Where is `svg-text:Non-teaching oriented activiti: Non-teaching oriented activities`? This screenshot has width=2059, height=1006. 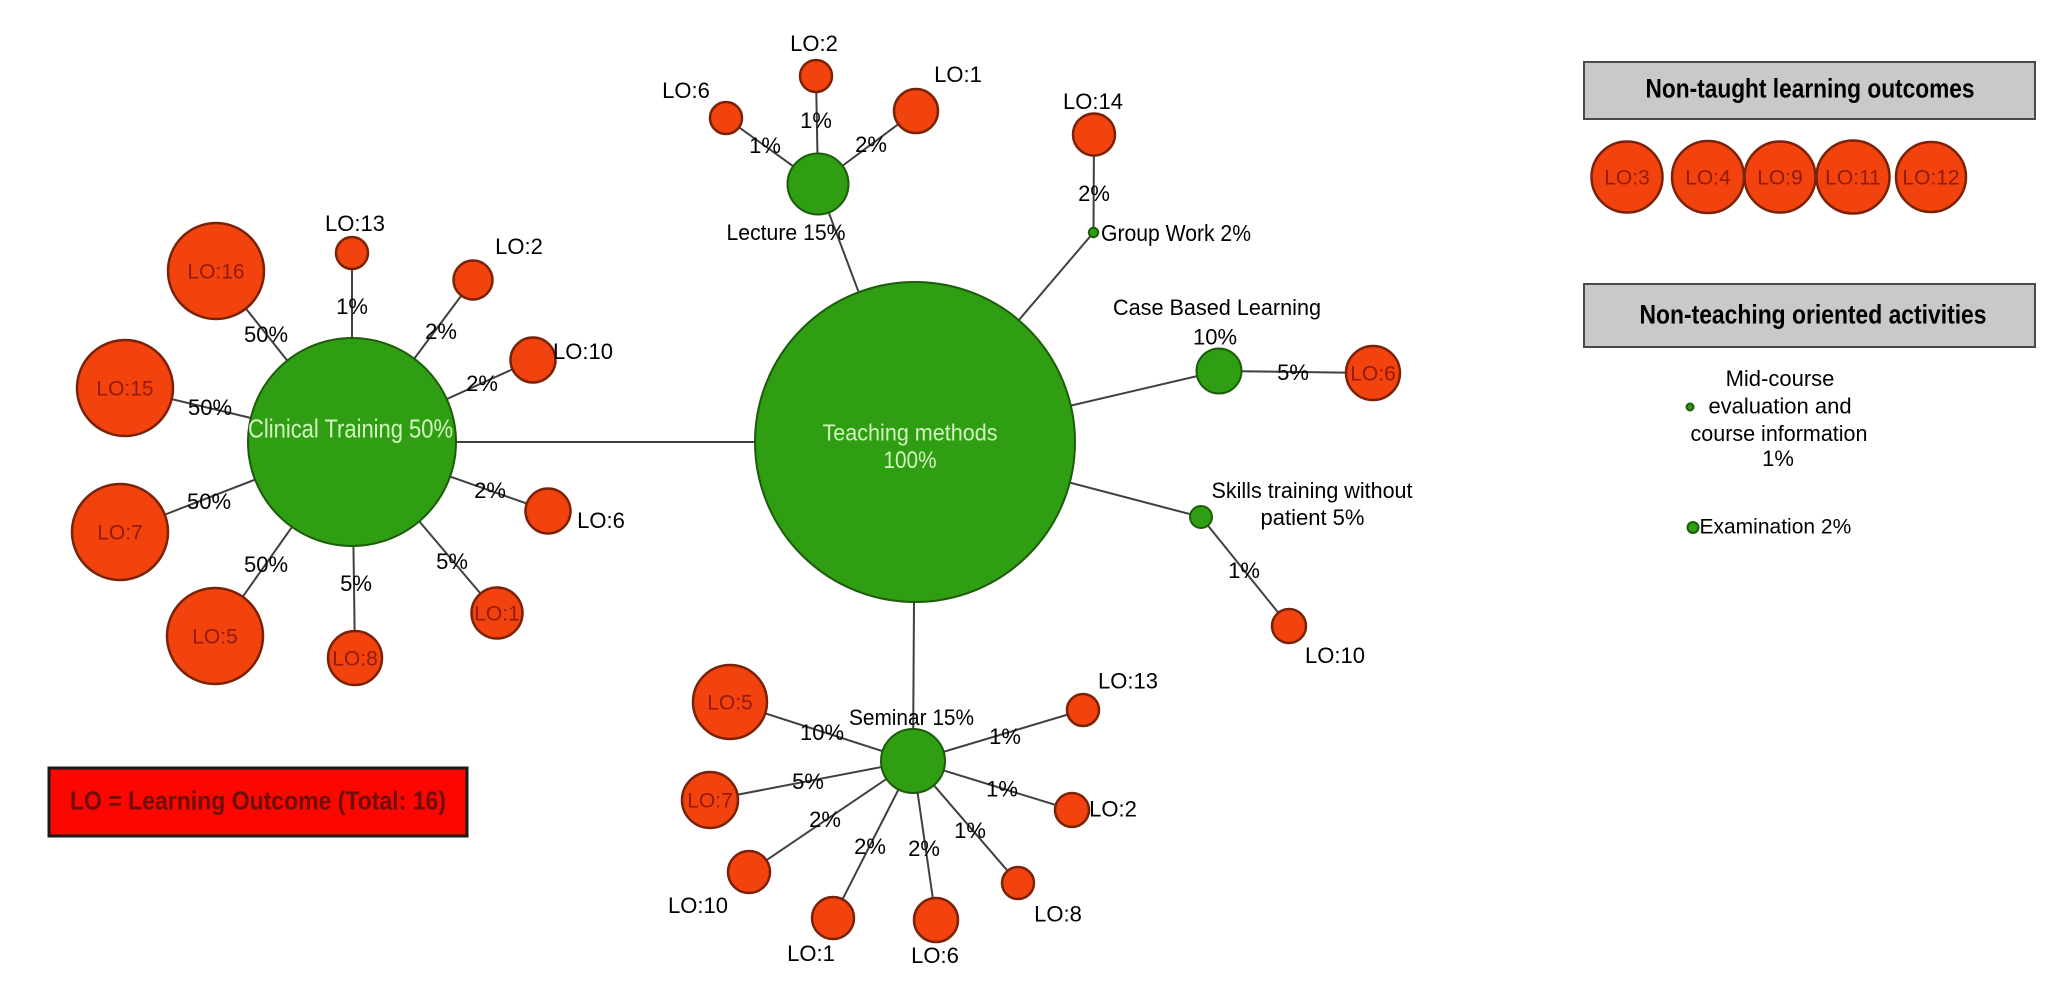 svg-text:Non-teaching oriented activiti: Non-teaching oriented activities is located at coordinates (1813, 315).